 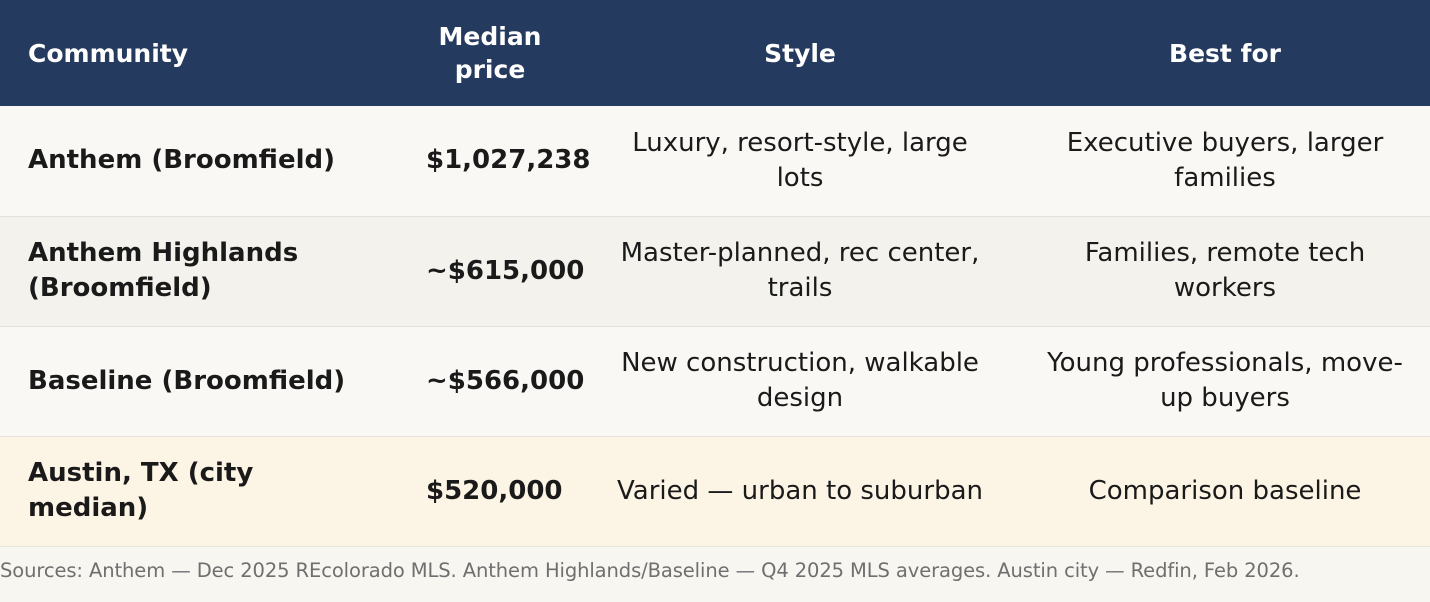 I want to click on cell-median-price: ~$615,000, so click(x=505, y=270).